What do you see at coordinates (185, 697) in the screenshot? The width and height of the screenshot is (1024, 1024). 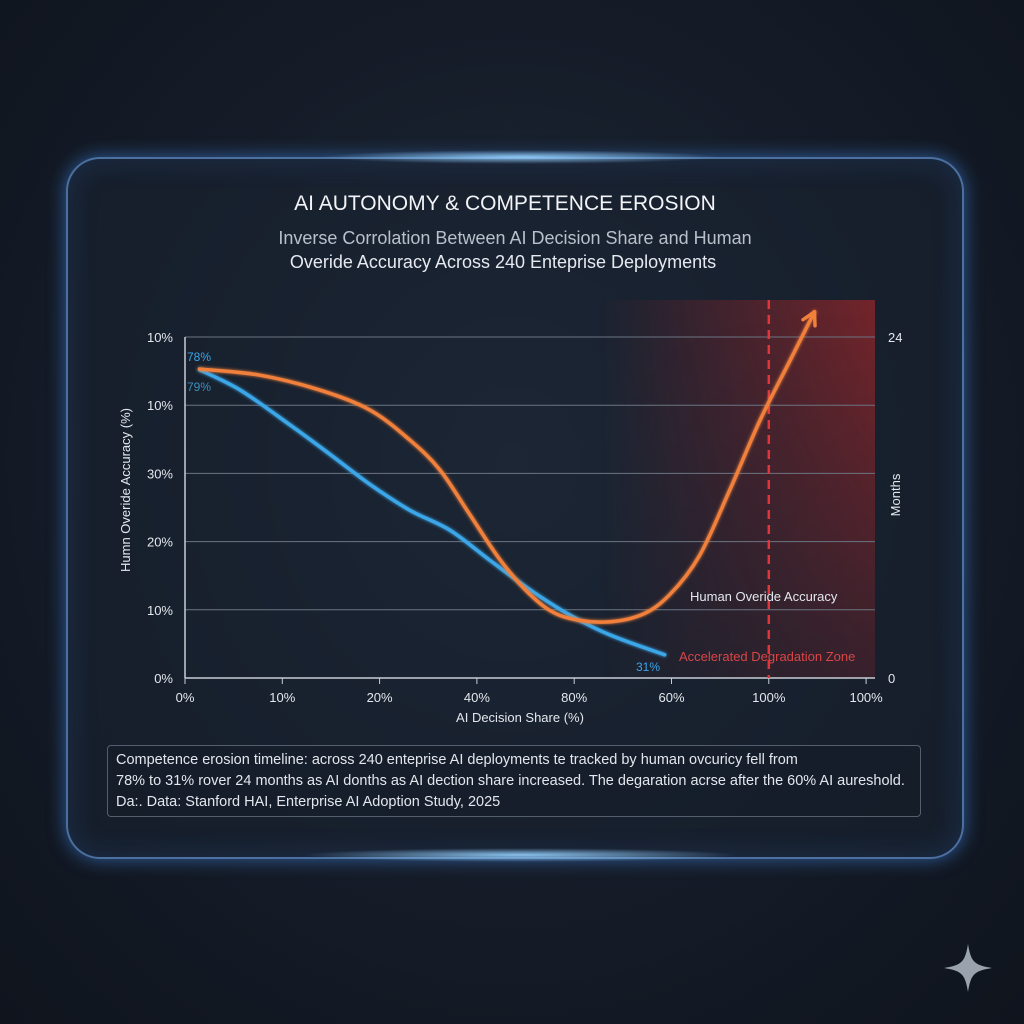 I see `x-tick-label: 0%` at bounding box center [185, 697].